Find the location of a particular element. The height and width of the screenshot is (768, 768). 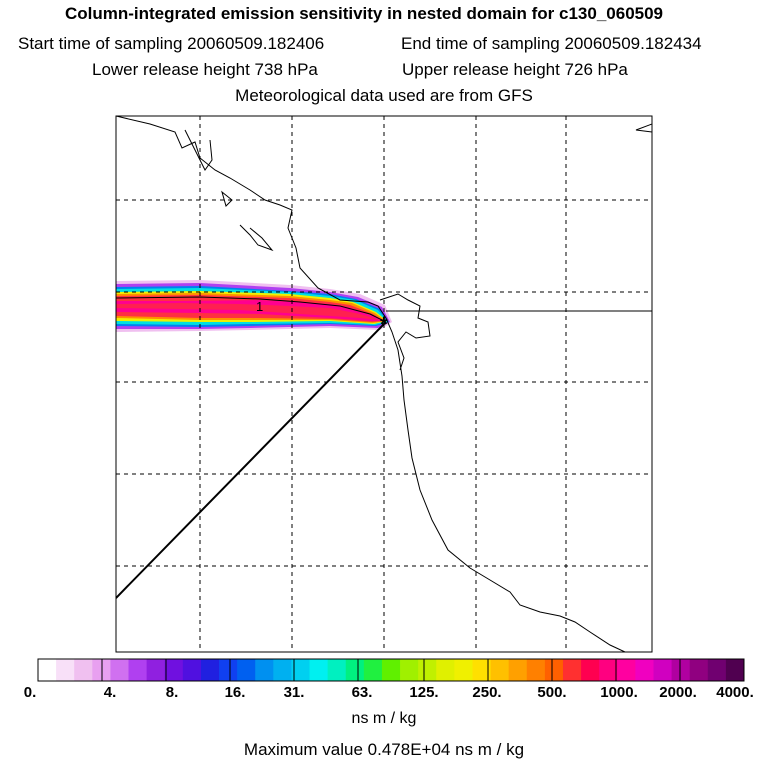

colorbar is located at coordinates (391, 670).